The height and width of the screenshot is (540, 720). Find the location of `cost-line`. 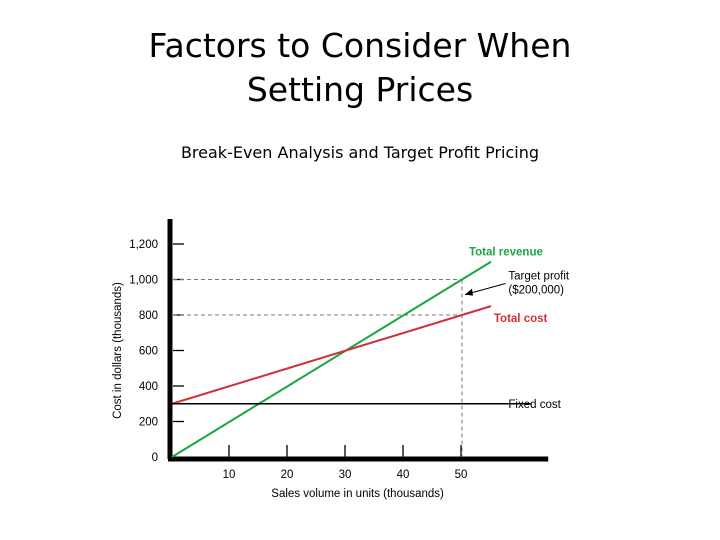

cost-line is located at coordinates (331, 355).